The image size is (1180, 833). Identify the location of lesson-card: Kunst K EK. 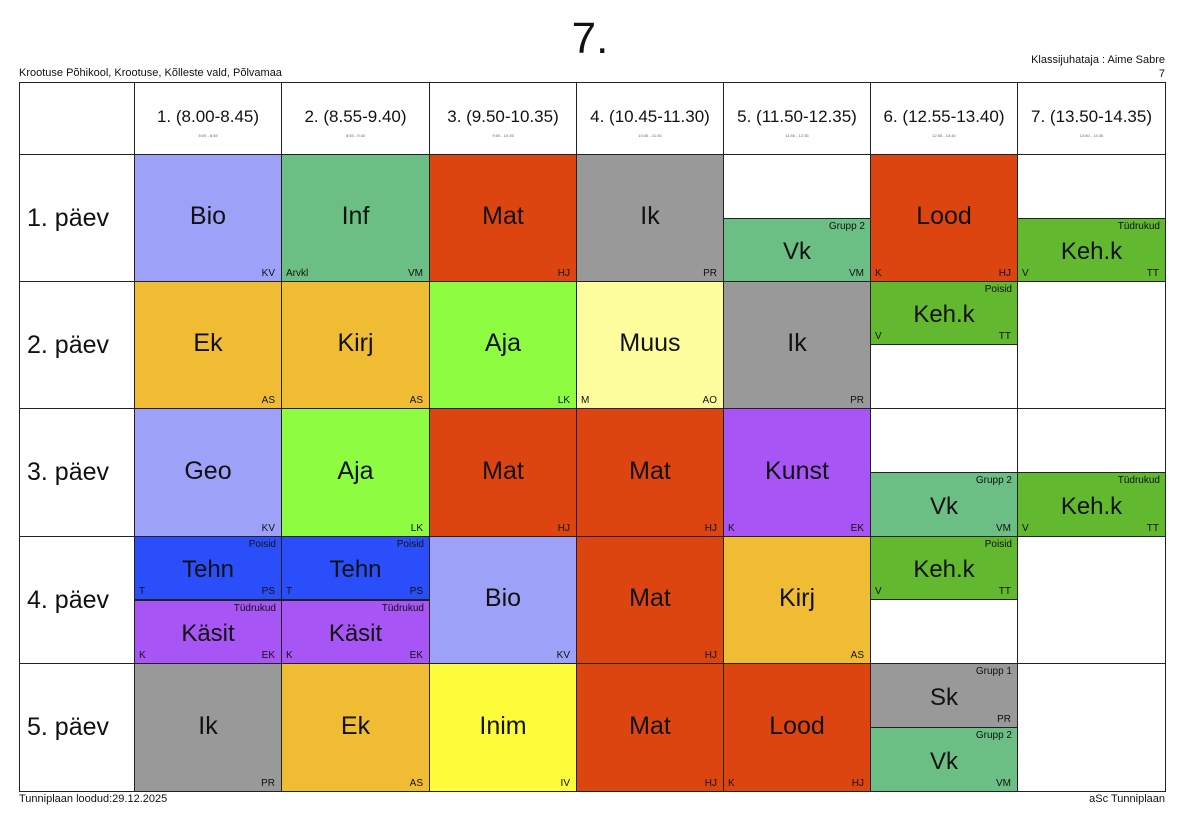
(797, 472).